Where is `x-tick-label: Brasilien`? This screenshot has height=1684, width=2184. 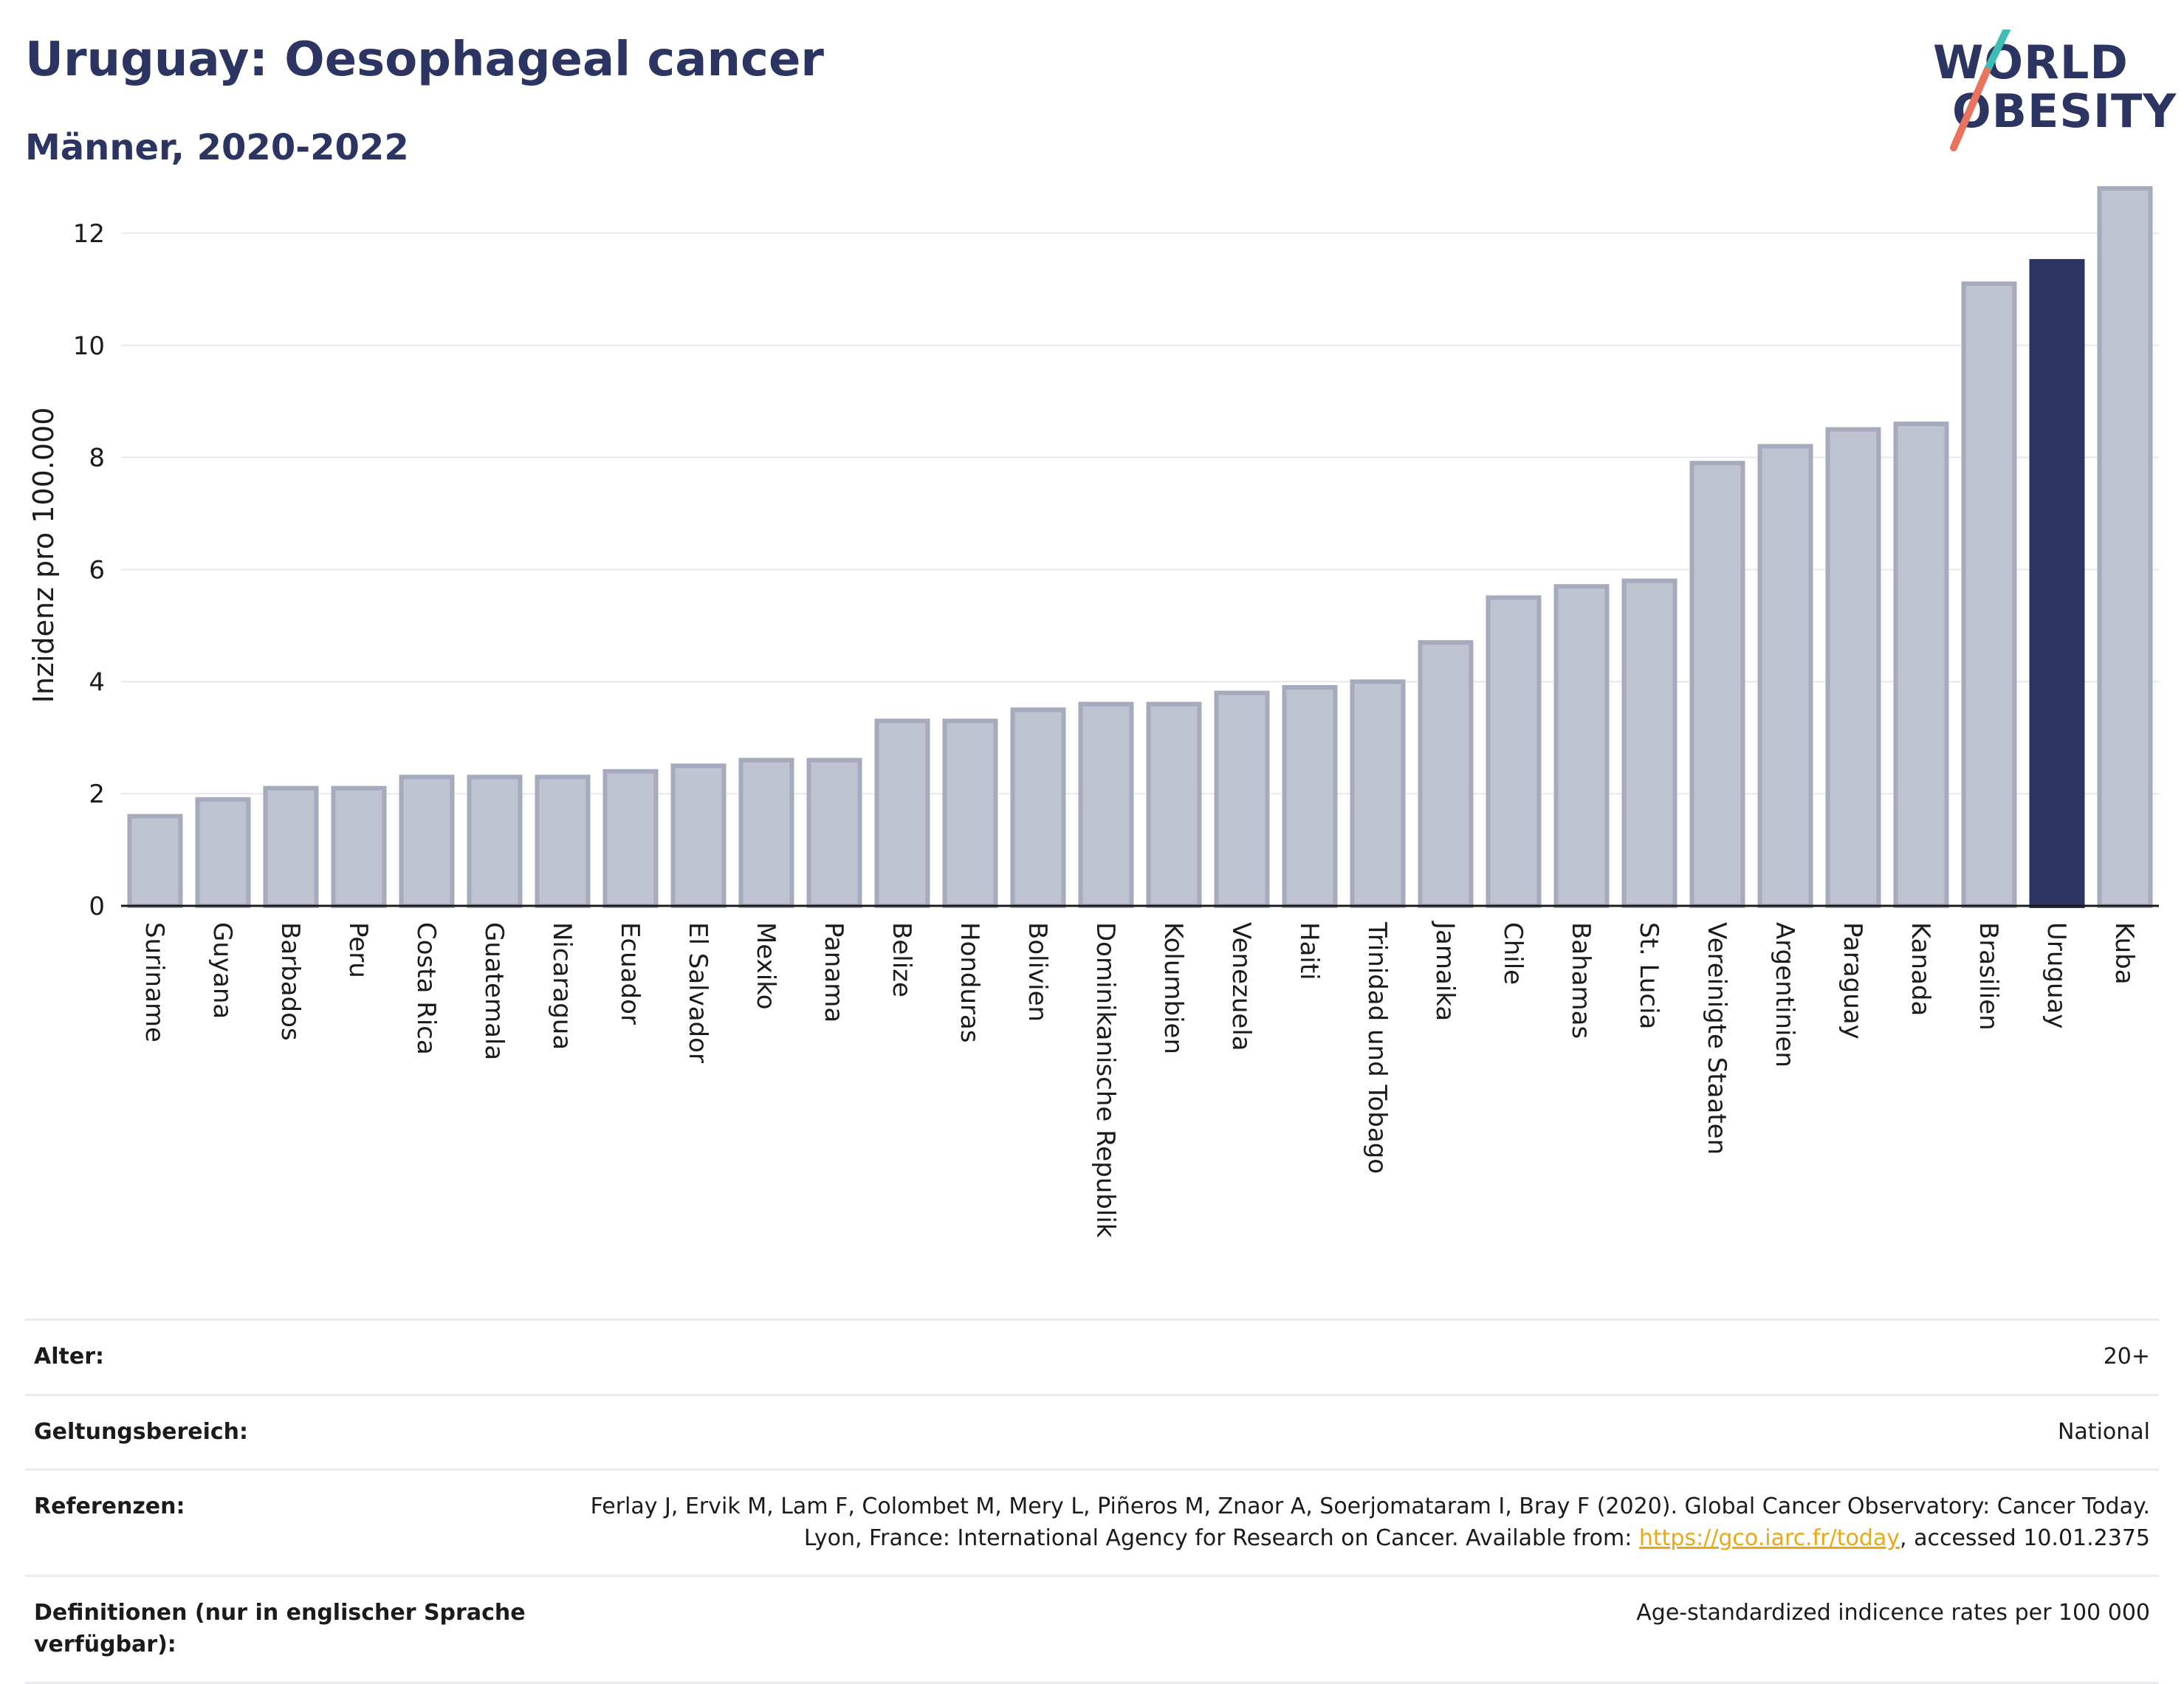 x-tick-label: Brasilien is located at coordinates (1989, 976).